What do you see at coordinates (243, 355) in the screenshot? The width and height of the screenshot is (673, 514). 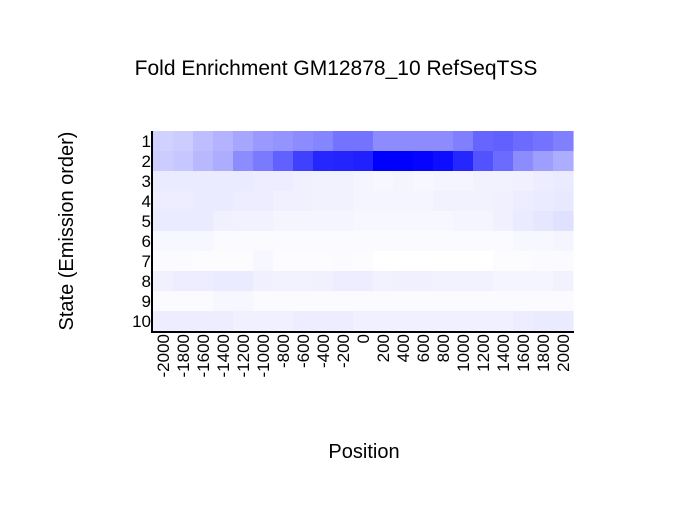 I see `x-tick-label: -1200` at bounding box center [243, 355].